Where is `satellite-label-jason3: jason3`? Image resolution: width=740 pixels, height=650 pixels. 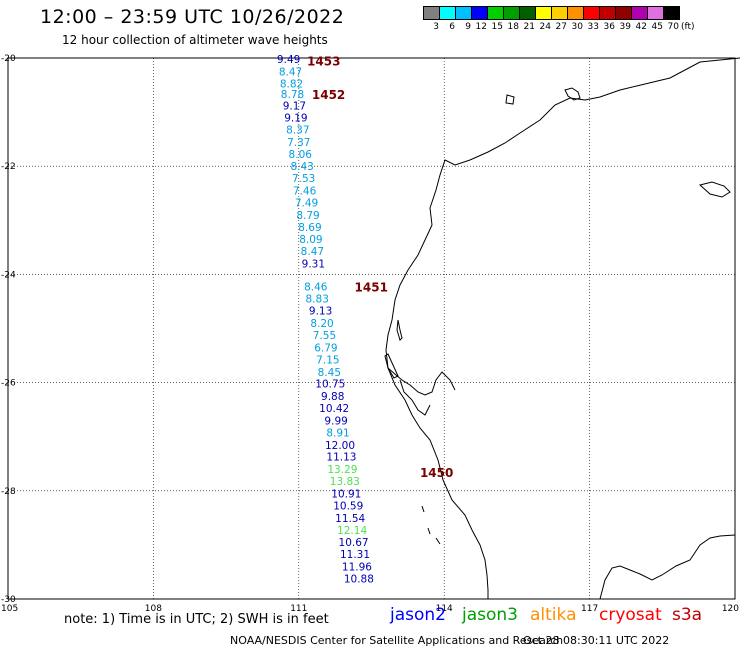
satellite-label-jason3: jason3 is located at coordinates (490, 615).